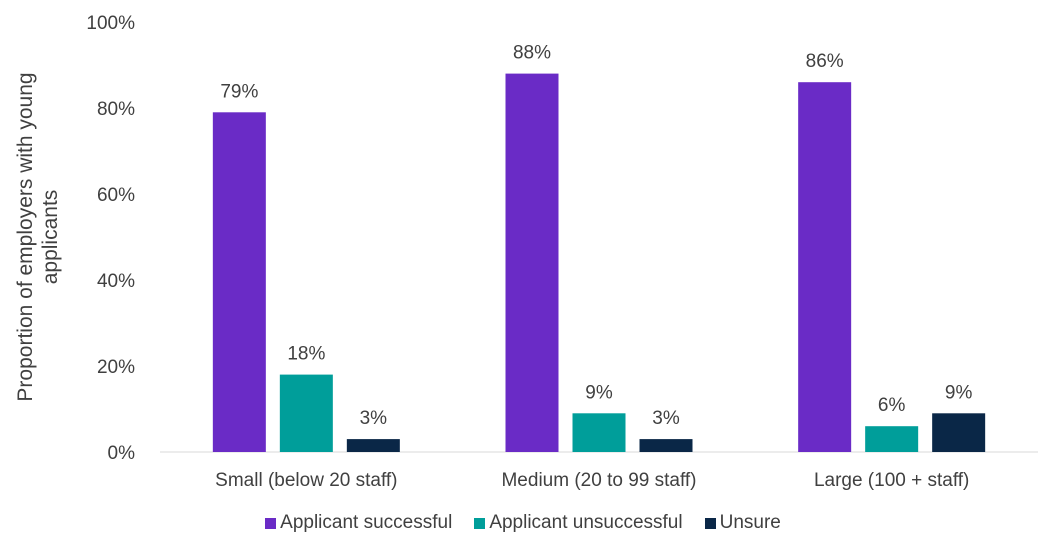  What do you see at coordinates (891, 480) in the screenshot?
I see `x-category-label: Large (100 + staff)` at bounding box center [891, 480].